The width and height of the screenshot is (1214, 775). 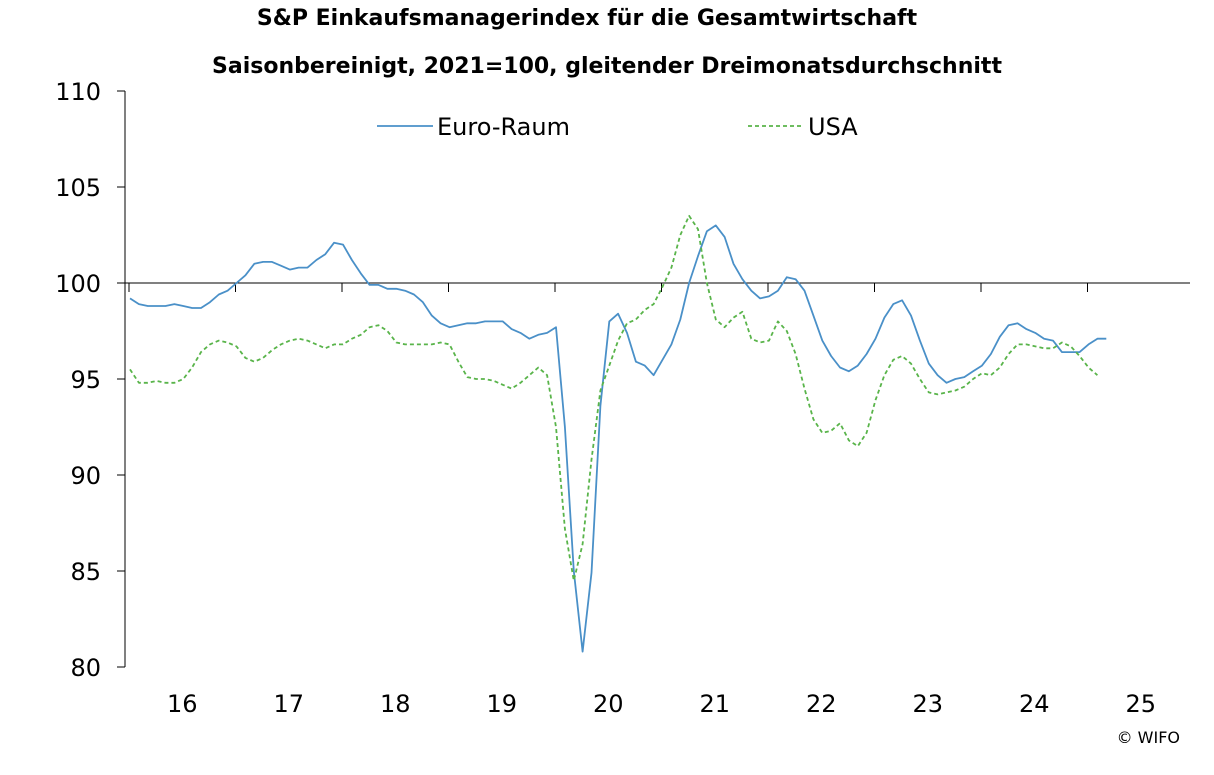 I want to click on y-tick-label: 100, so click(x=78, y=284).